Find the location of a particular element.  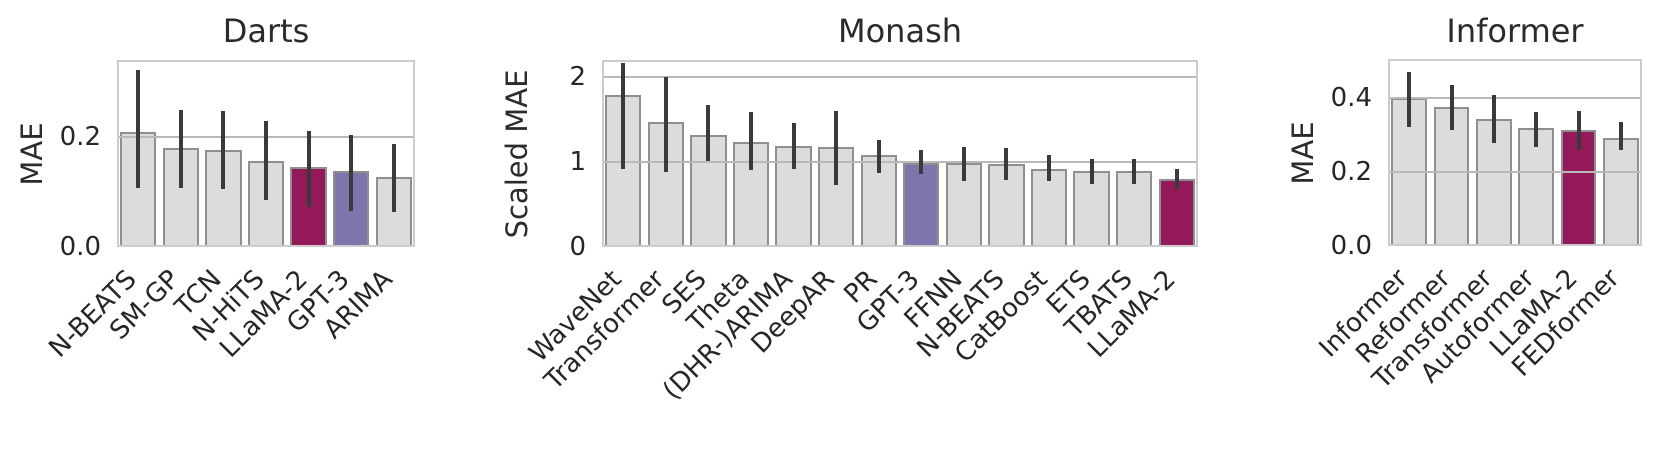

chart-title-darts: Darts is located at coordinates (266, 31).